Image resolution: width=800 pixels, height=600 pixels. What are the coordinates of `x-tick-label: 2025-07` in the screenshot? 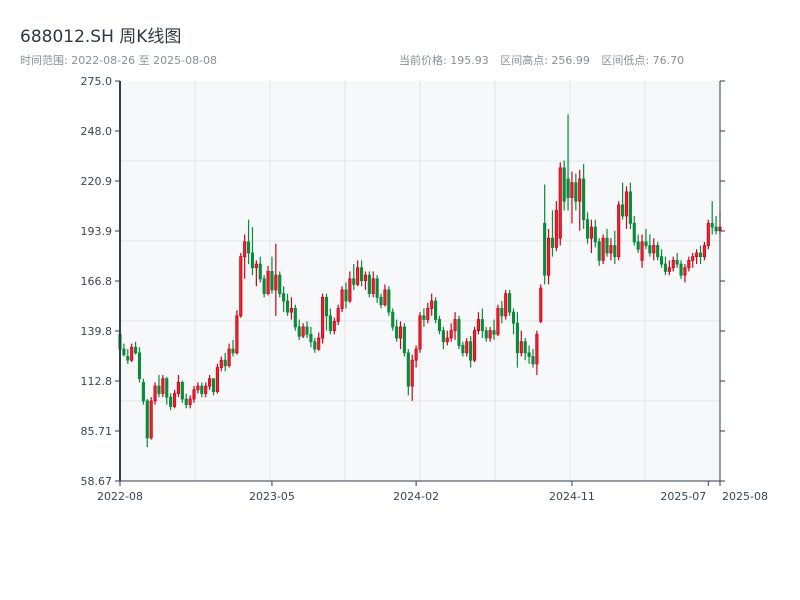 It's located at (683, 496).